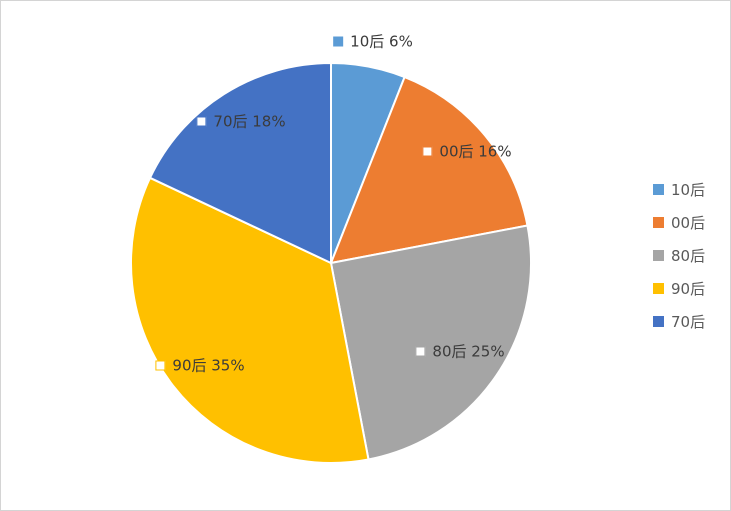 Image resolution: width=731 pixels, height=511 pixels. Describe the element at coordinates (688, 289) in the screenshot. I see `legend-label: 90后` at that location.